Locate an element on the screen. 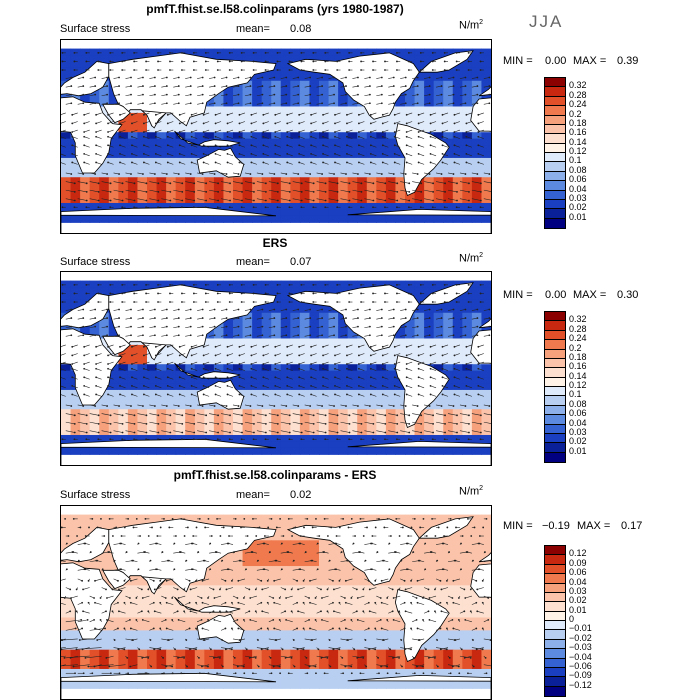  colorbar-tick-label: 0.08 is located at coordinates (578, 169).